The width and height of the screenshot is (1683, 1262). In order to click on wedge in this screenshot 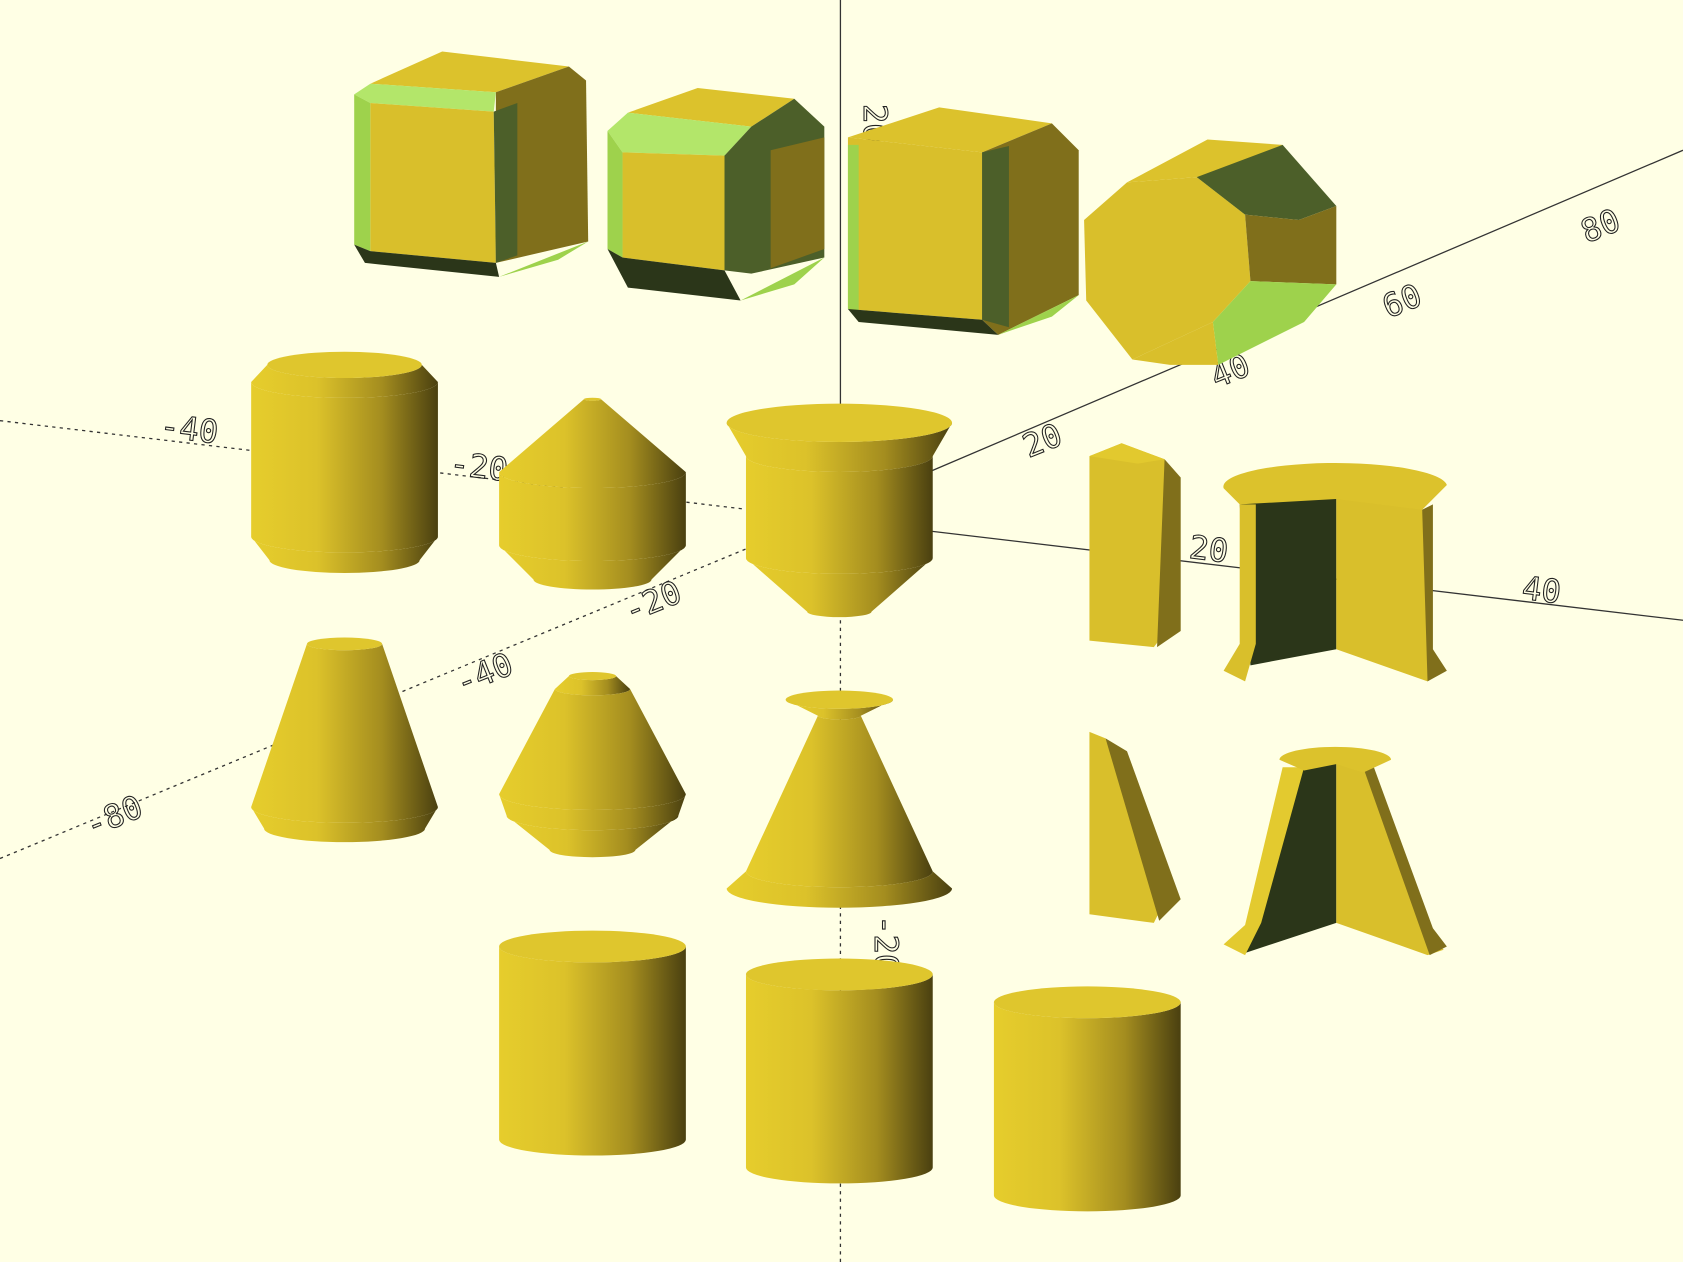, I will do `click(1135, 827)`.